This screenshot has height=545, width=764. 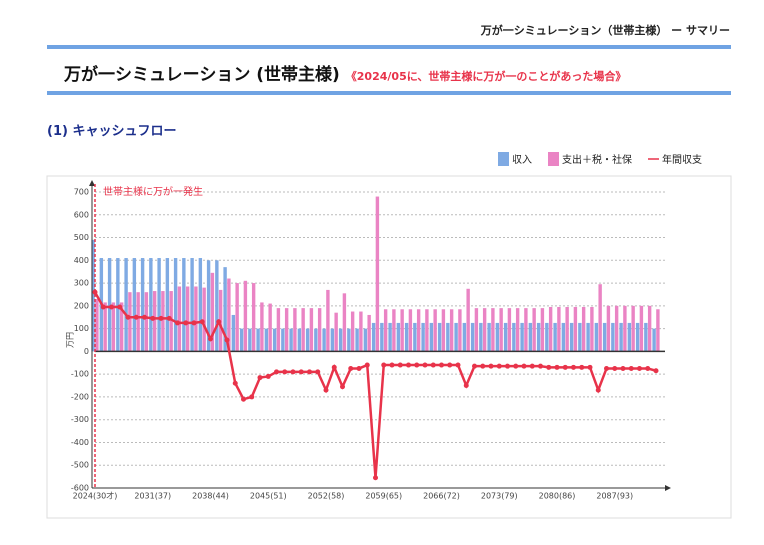 I want to click on x-tick-label: 2059(65), so click(x=383, y=496).